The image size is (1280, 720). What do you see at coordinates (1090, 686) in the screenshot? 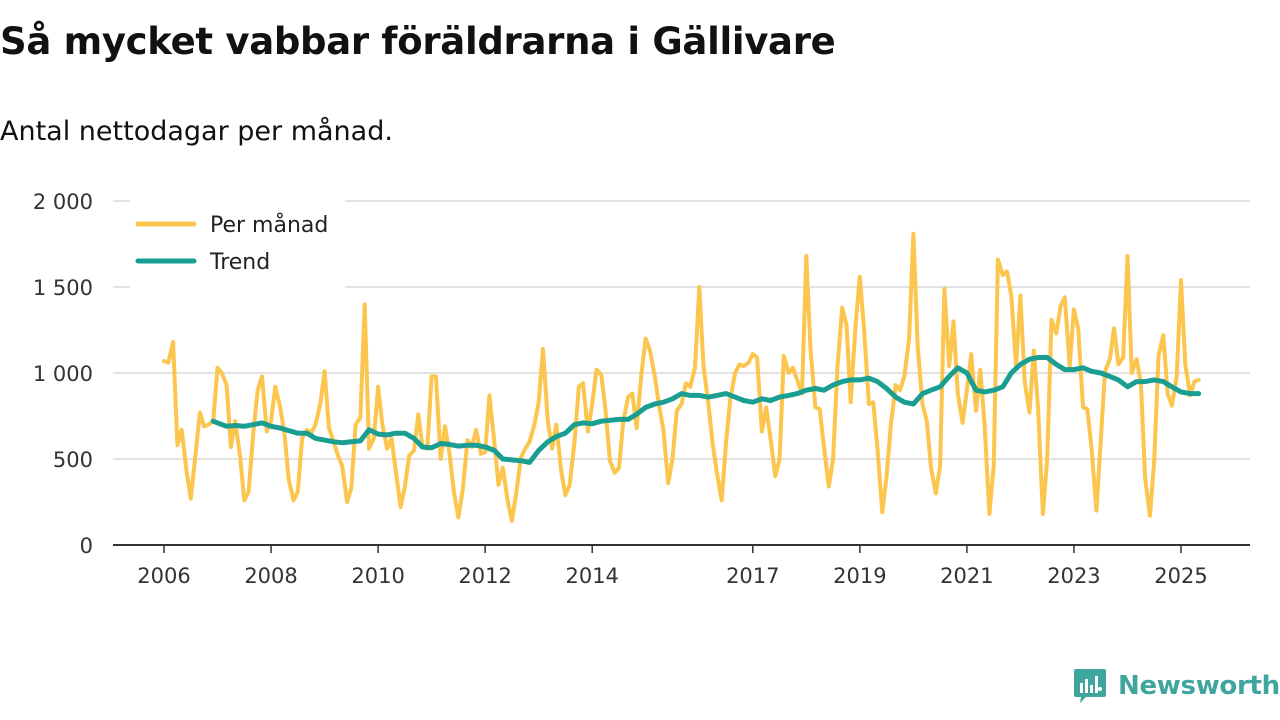
I see `newsworthy-logo-icon` at bounding box center [1090, 686].